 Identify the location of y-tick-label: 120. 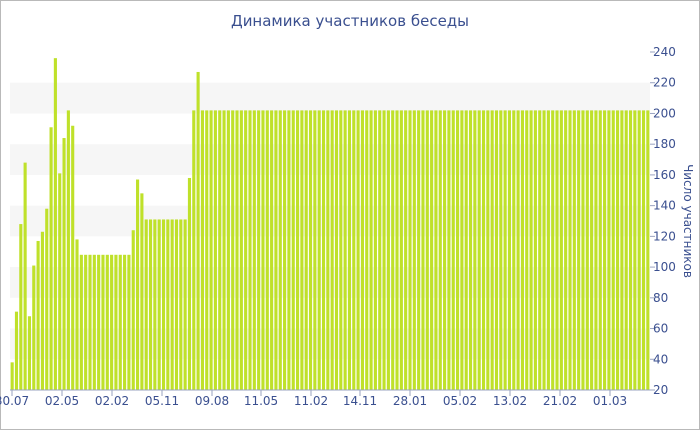
(664, 236).